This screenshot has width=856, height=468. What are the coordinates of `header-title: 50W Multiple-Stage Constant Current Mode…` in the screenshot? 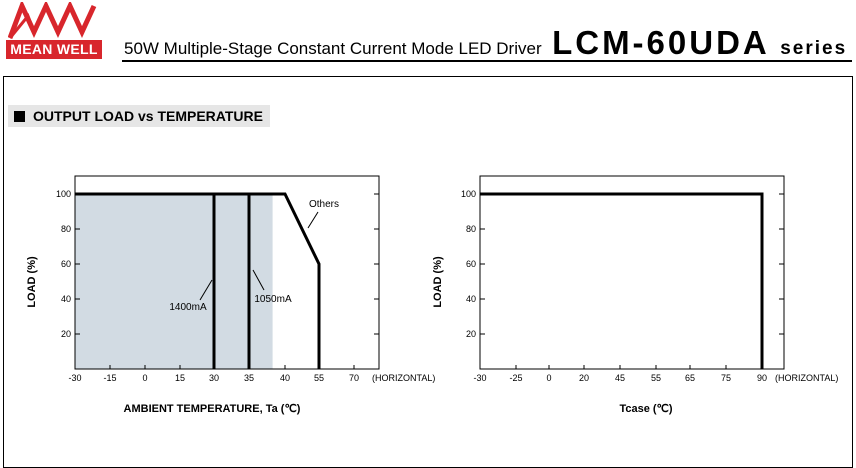 It's located at (485, 43).